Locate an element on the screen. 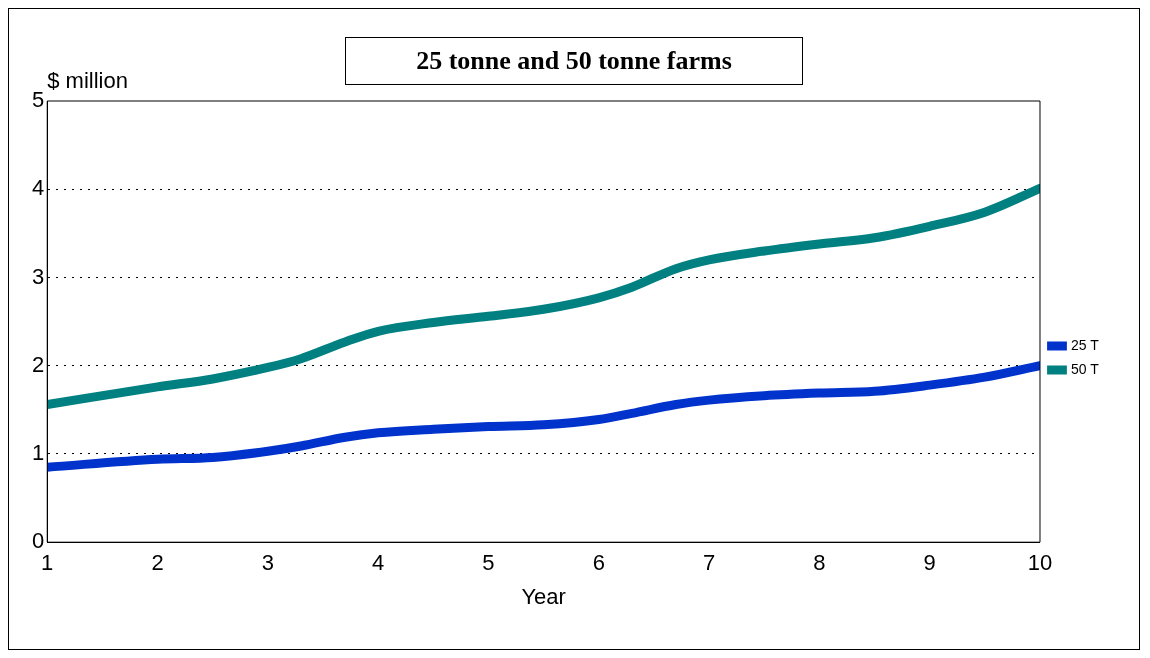  y-tick-label: 1 is located at coordinates (38, 453).